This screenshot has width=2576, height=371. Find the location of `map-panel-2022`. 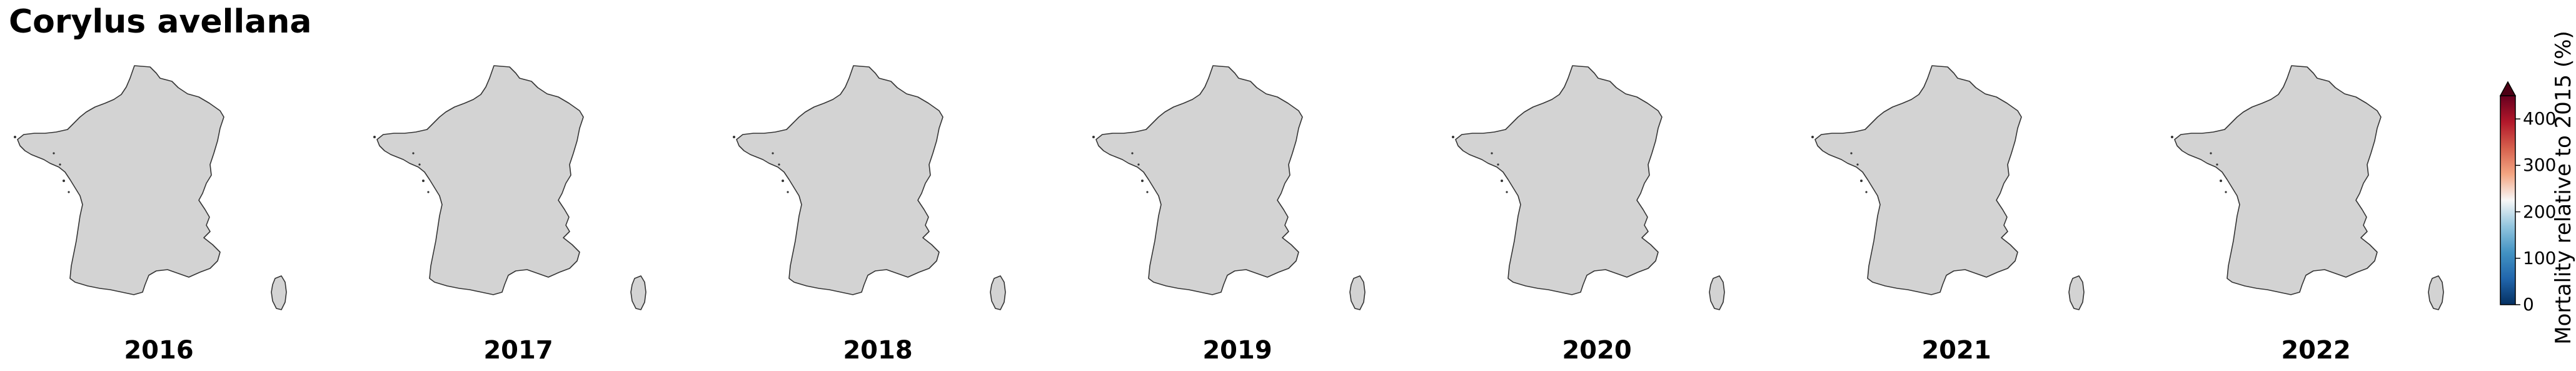

map-panel-2022 is located at coordinates (2313, 190).